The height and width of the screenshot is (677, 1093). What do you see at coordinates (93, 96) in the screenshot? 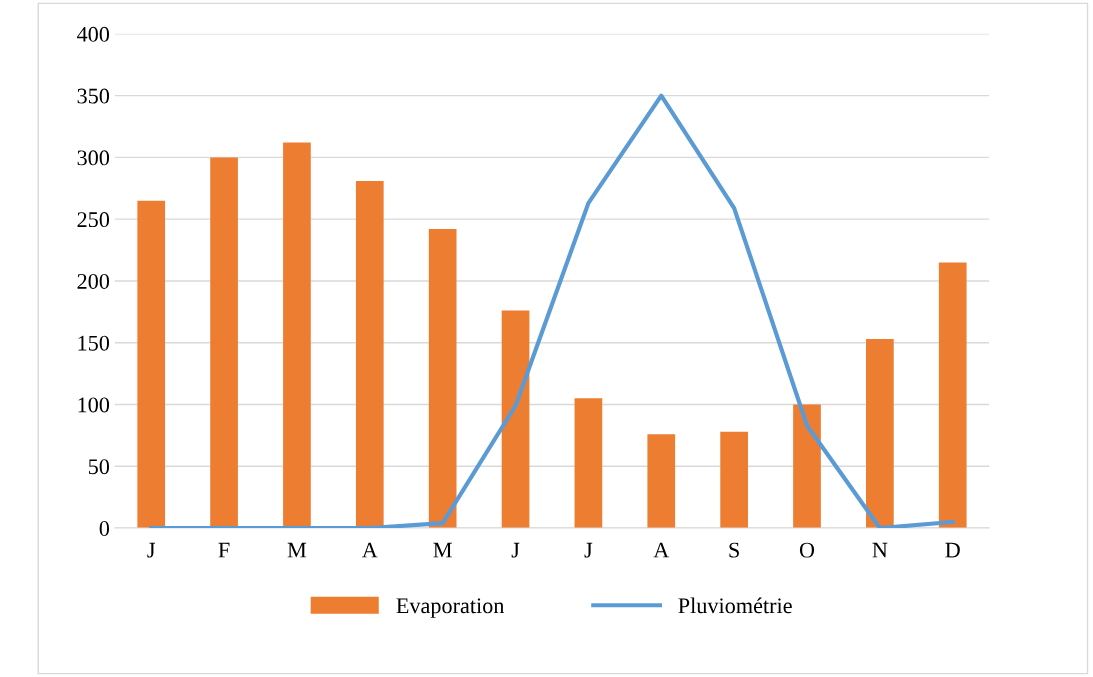
I see `y-tick-label: 350` at bounding box center [93, 96].